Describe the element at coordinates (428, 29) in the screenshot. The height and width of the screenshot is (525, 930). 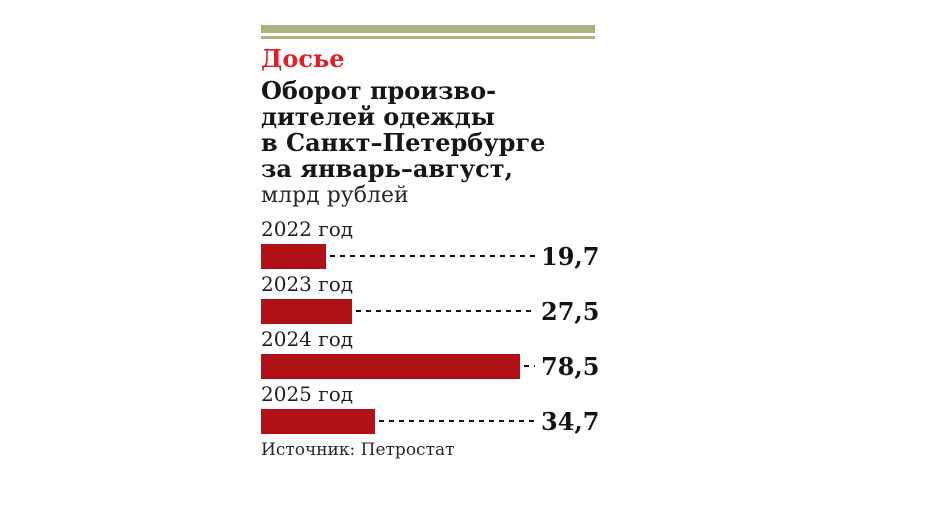
I see `top-rule-thick` at that location.